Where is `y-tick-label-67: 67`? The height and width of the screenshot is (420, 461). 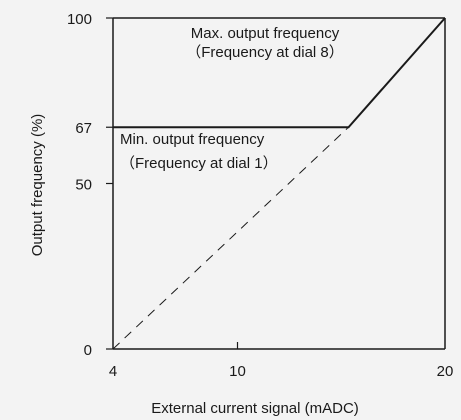 y-tick-label-67: 67 is located at coordinates (83, 128).